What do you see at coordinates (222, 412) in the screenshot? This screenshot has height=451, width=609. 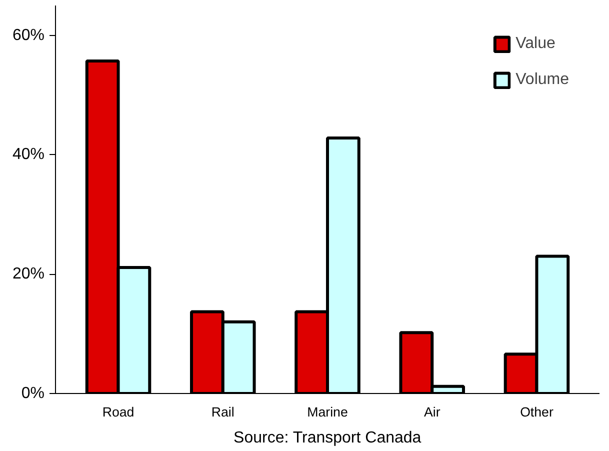 I see `x-tick-label: Rail` at bounding box center [222, 412].